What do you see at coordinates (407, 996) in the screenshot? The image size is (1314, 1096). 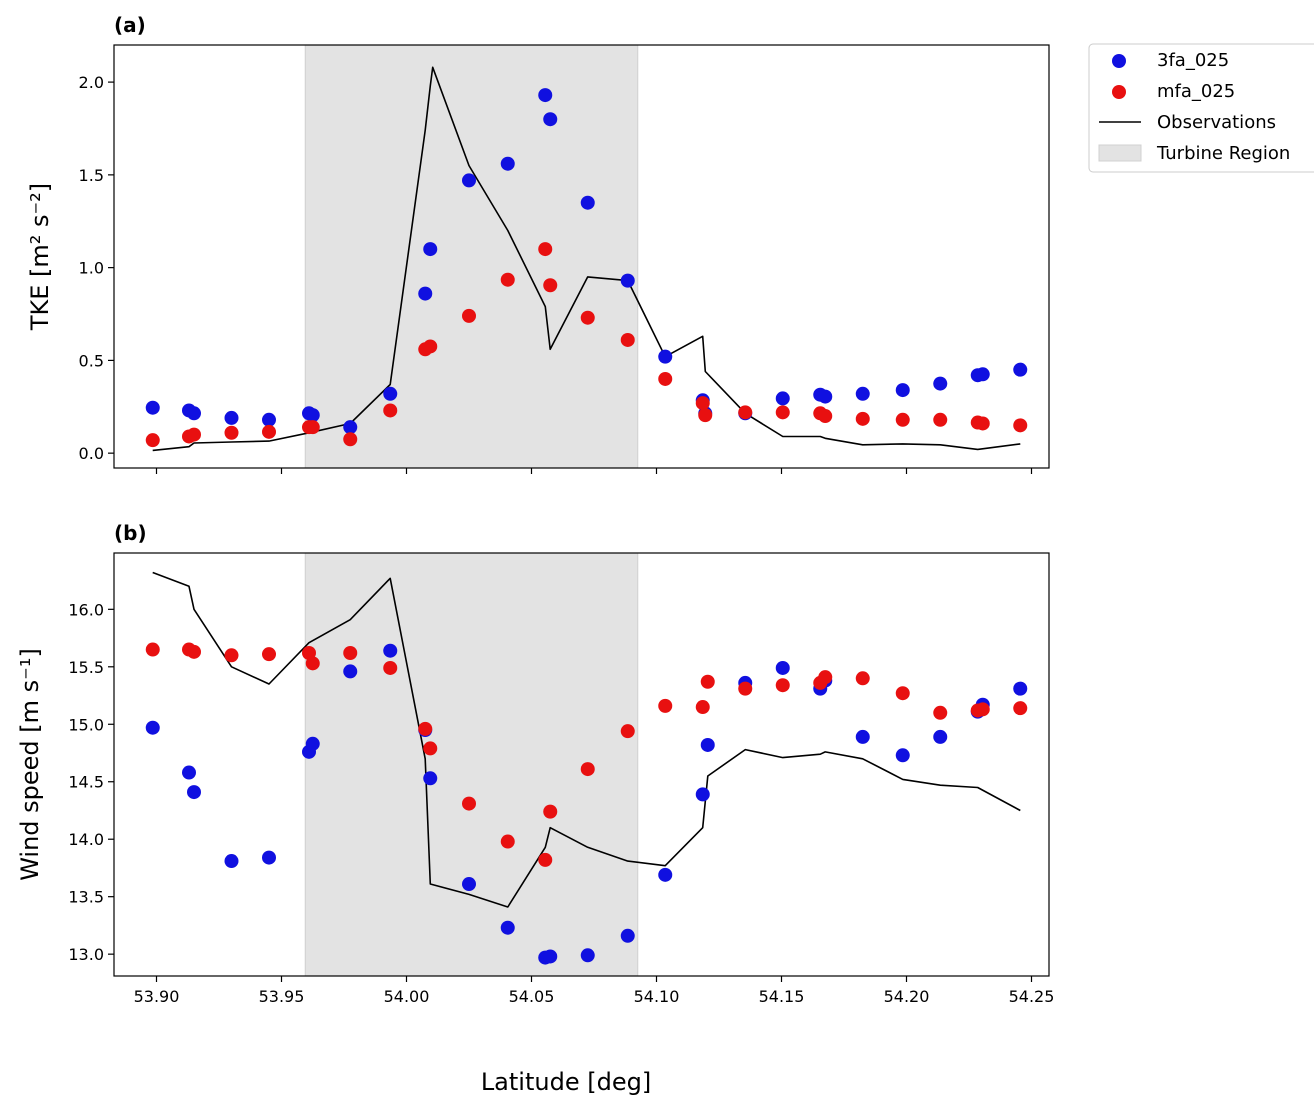 I see `x-tick-label: 54.00` at bounding box center [407, 996].